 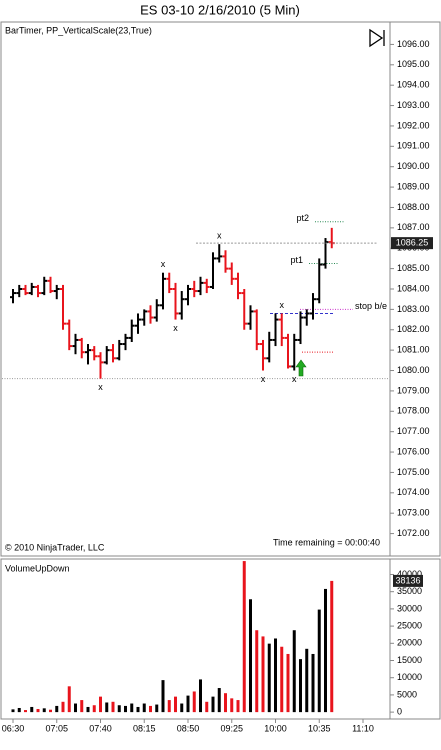 What do you see at coordinates (413, 533) in the screenshot?
I see `y-tick-label: 1072.00` at bounding box center [413, 533].